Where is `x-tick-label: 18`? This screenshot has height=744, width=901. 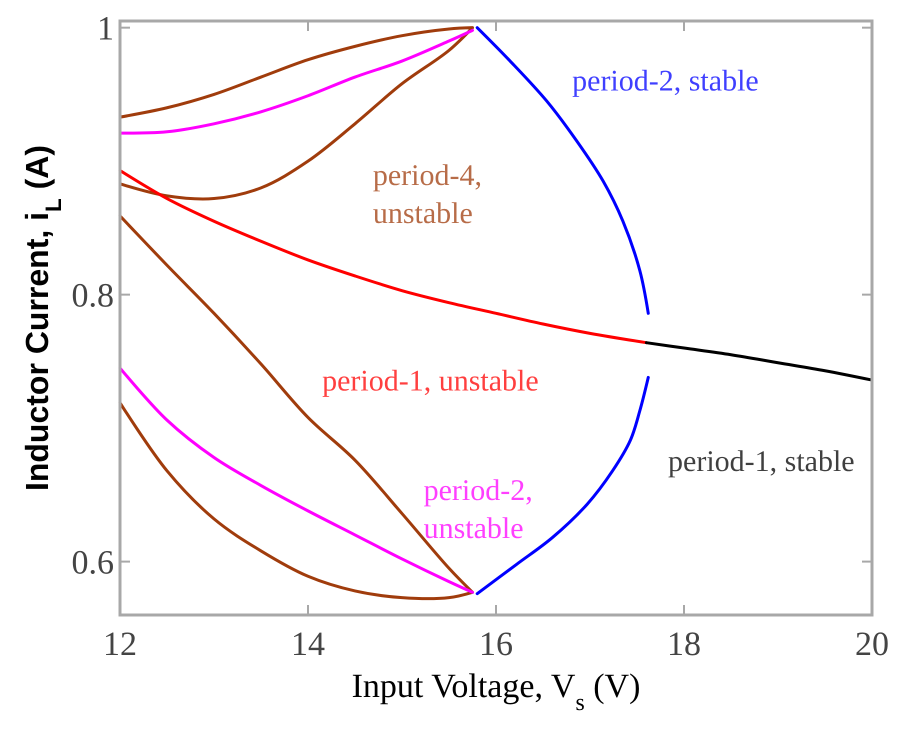
x-tick-label: 18 is located at coordinates (684, 644).